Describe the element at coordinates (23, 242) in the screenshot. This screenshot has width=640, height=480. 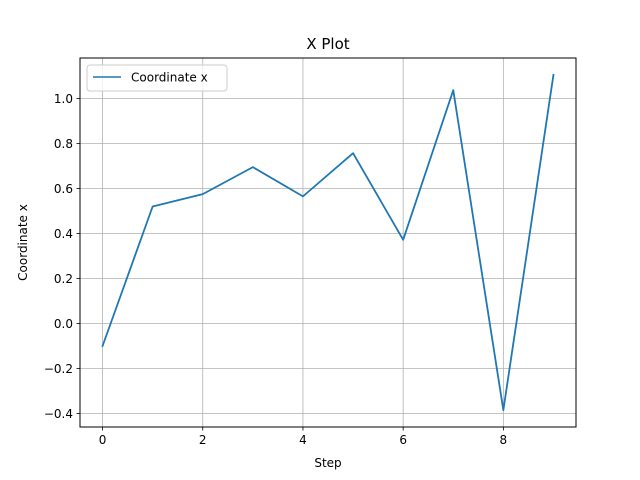
I see `y-axis-label: Coordinate x` at that location.